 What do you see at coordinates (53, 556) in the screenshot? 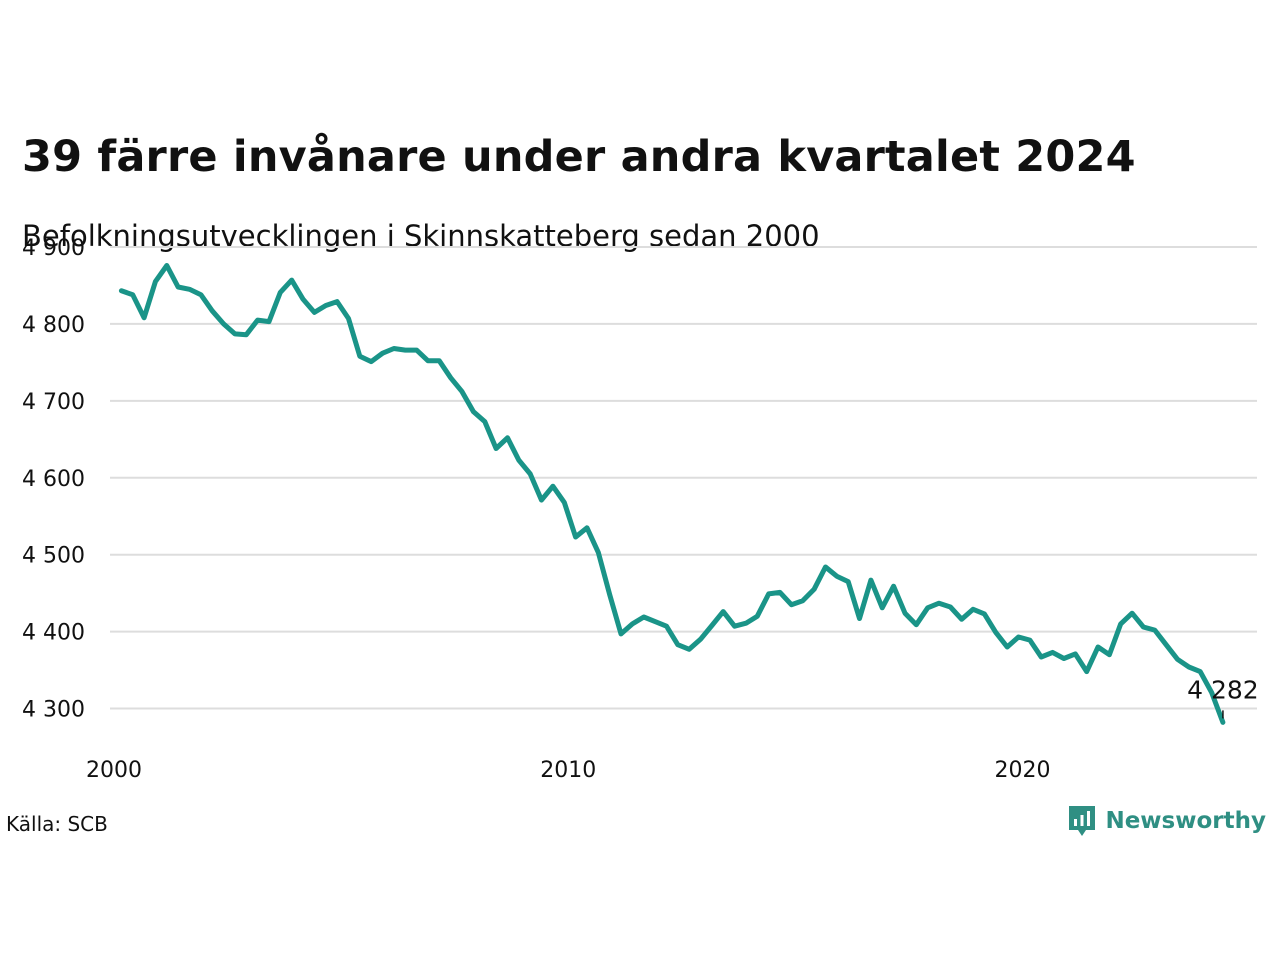
I see `y-tick-label: 4 500` at bounding box center [53, 556].